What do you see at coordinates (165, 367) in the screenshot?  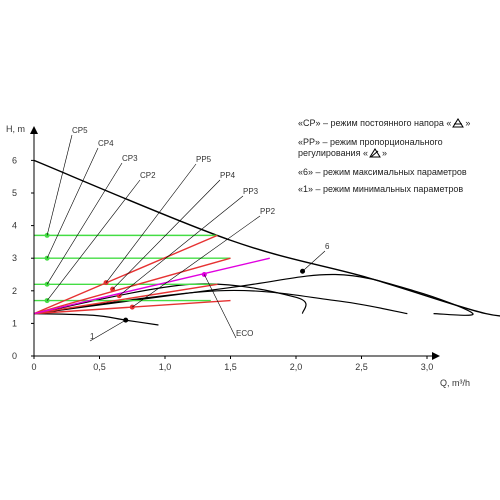 I see `x-tick-label: 1,0` at bounding box center [165, 367].